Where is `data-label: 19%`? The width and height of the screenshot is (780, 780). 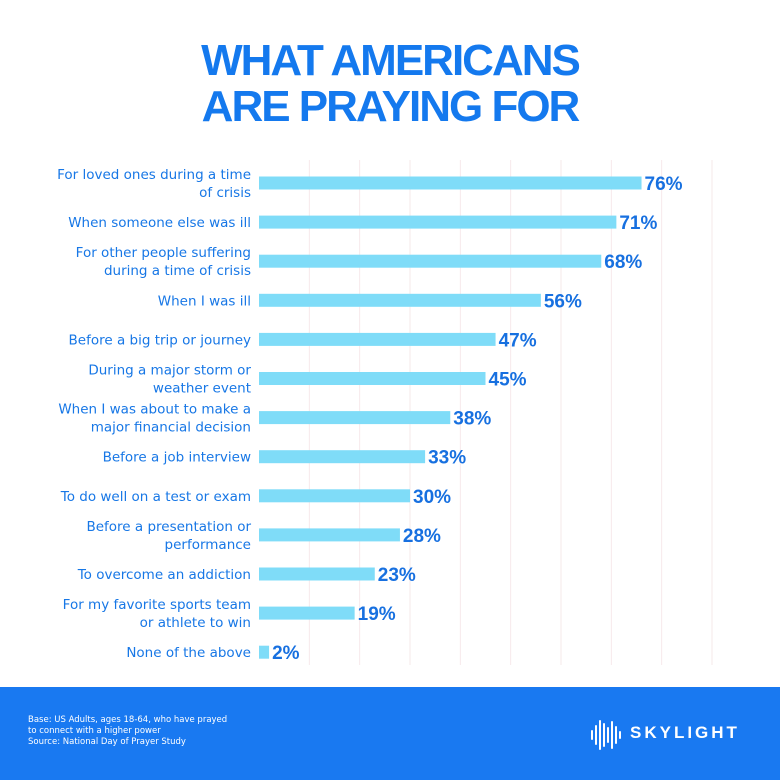
data-label: 19% is located at coordinates (377, 614).